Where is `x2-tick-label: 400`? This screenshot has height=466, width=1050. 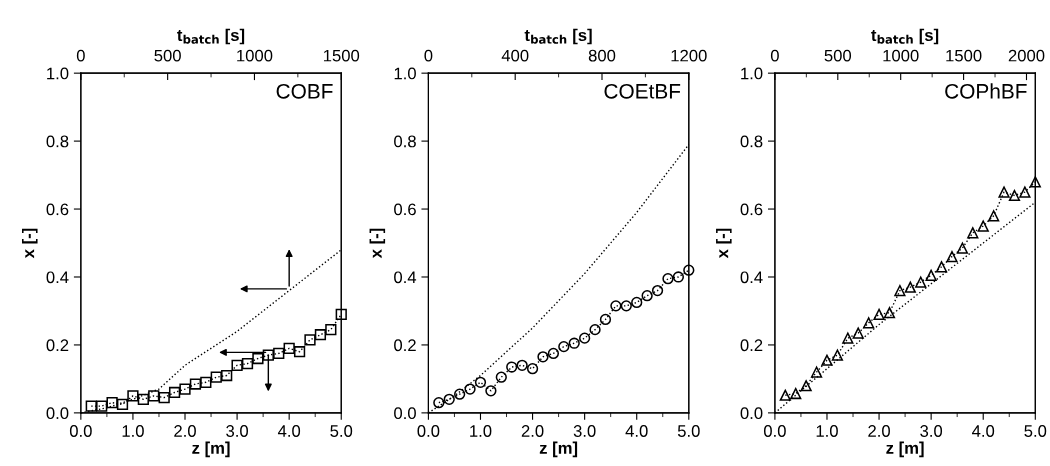
x2-tick-label: 400 is located at coordinates (515, 55).